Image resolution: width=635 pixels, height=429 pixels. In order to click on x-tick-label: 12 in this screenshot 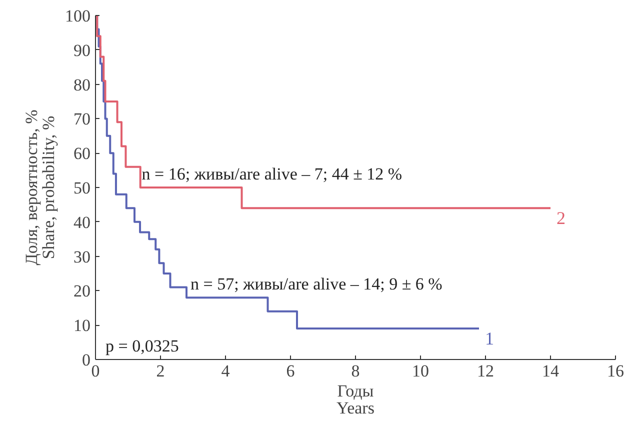, I will do `click(485, 371)`.